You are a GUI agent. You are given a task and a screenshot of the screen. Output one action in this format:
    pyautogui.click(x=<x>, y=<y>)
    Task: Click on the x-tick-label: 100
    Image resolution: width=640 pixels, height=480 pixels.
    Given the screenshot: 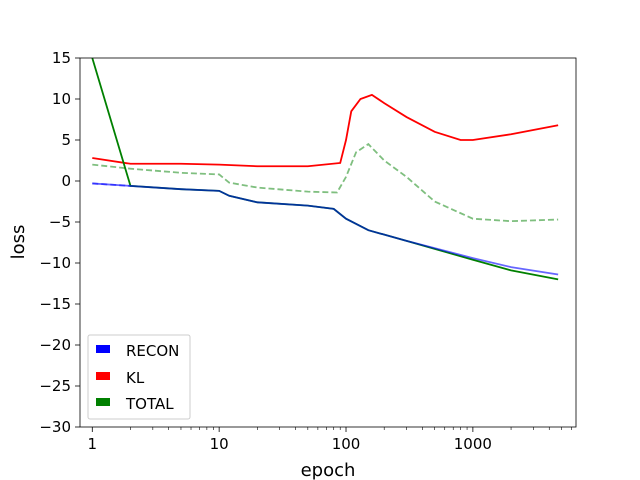 What is the action you would take?
    pyautogui.click(x=346, y=444)
    